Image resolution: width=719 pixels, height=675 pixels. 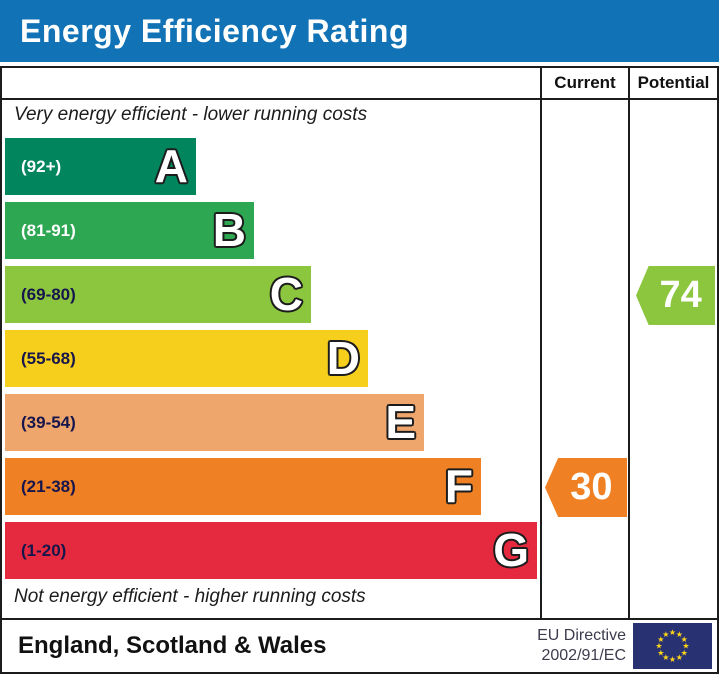 I want to click on eu-flag-field, so click(x=672, y=646).